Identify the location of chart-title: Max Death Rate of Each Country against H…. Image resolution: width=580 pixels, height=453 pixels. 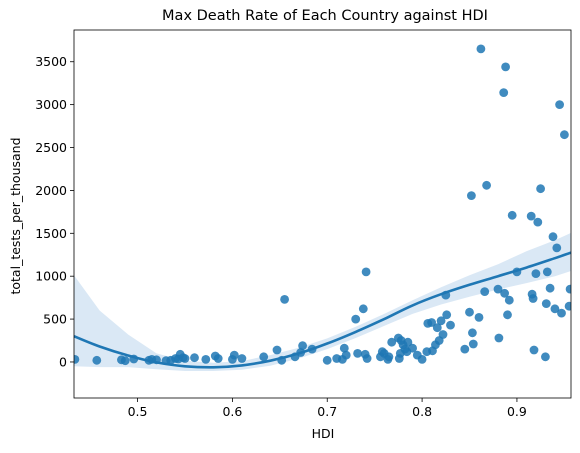
(325, 16).